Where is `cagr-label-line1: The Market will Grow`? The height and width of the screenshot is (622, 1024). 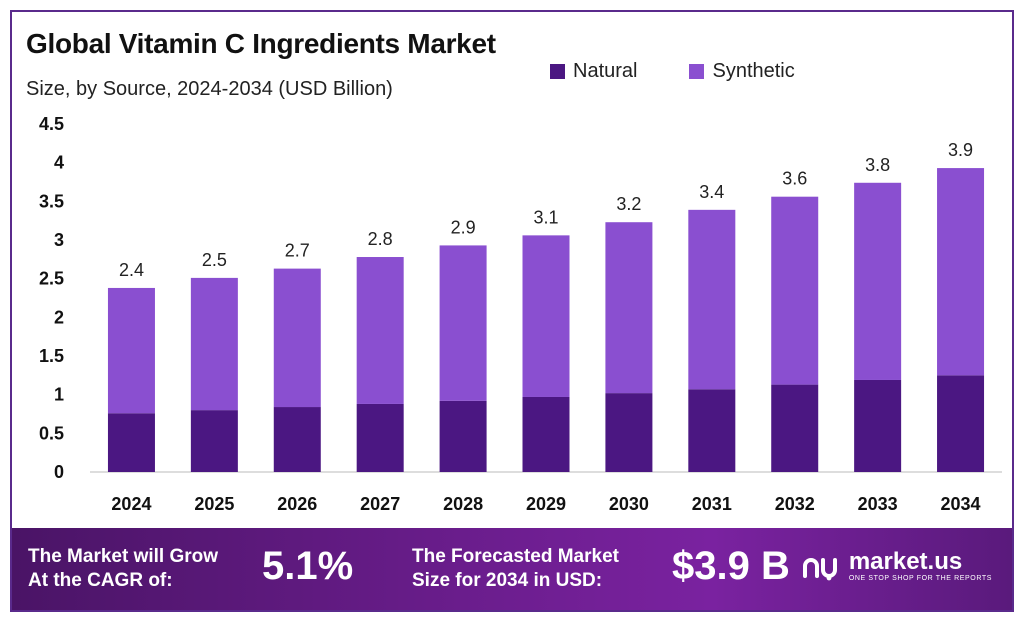
cagr-label-line1: The Market will Grow is located at coordinates (123, 556).